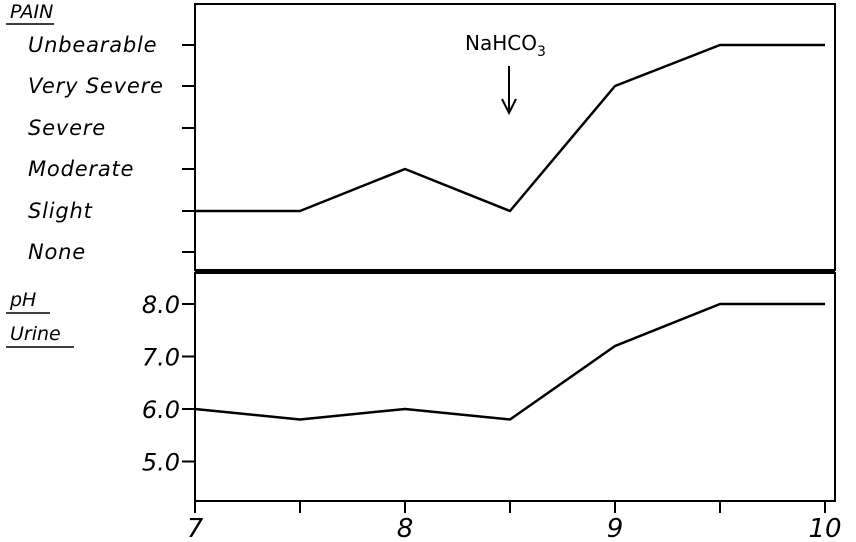  What do you see at coordinates (92, 45) in the screenshot?
I see `pain-tick-label: Unbearable` at bounding box center [92, 45].